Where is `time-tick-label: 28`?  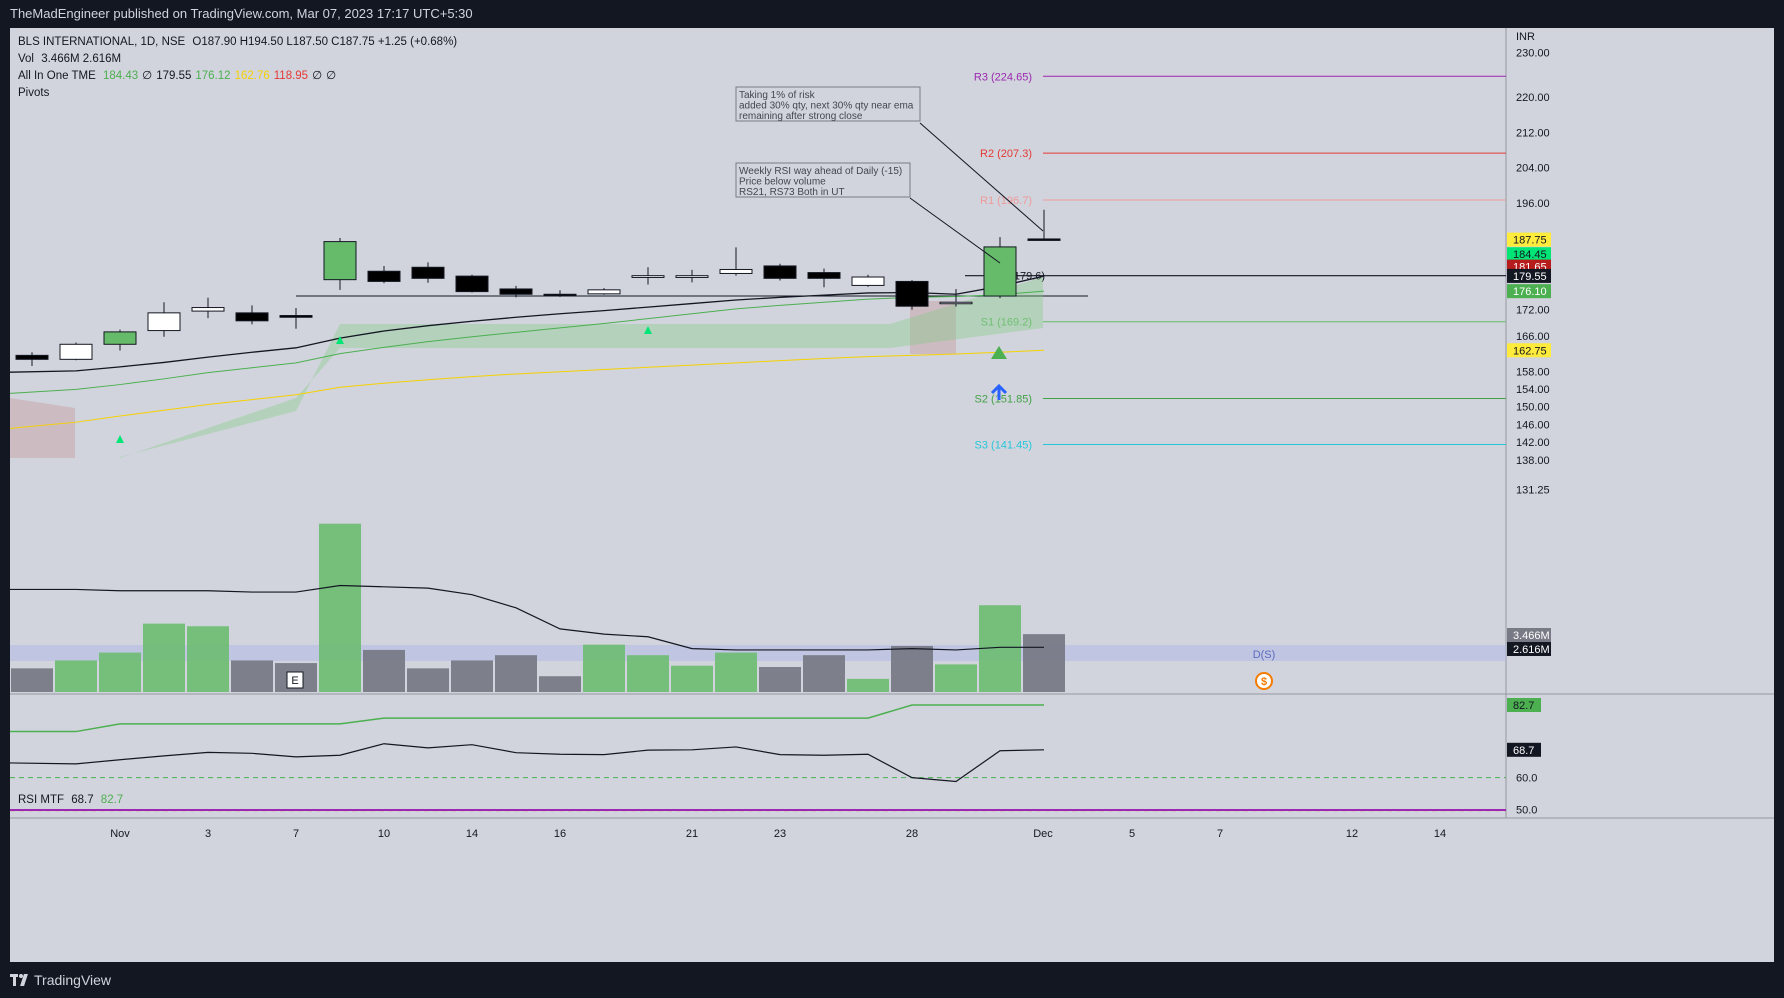 time-tick-label: 28 is located at coordinates (912, 834).